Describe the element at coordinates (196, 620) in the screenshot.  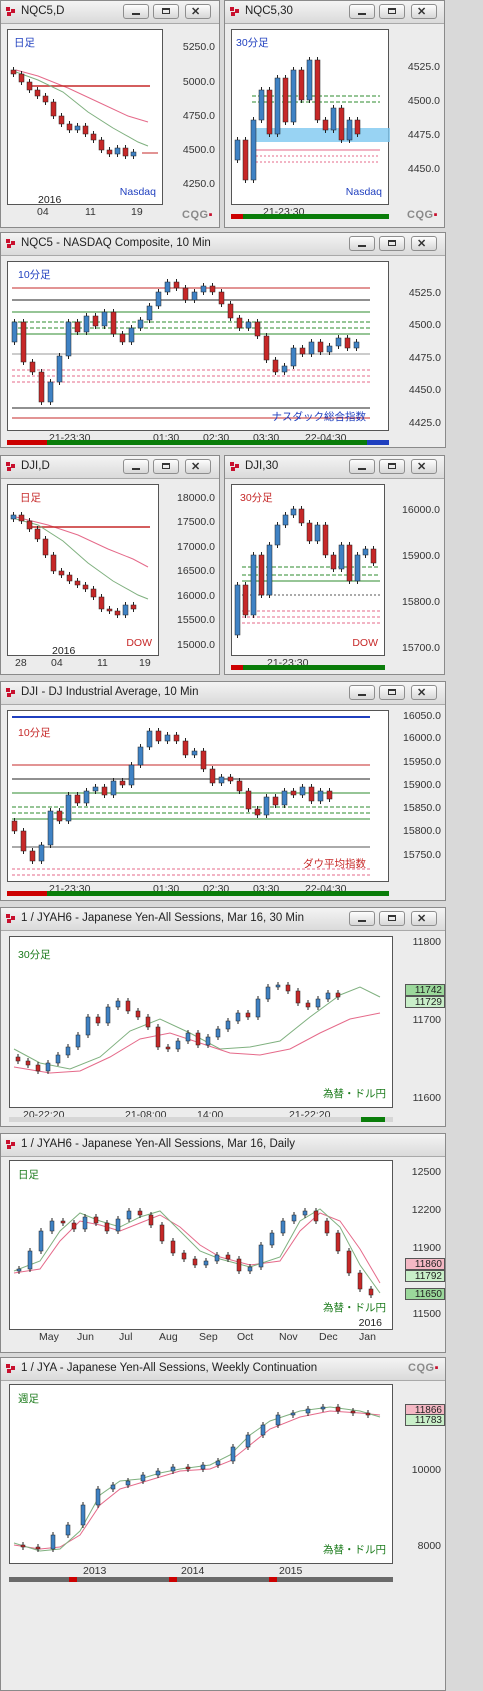
I see `y-tick: 15500.0` at that location.